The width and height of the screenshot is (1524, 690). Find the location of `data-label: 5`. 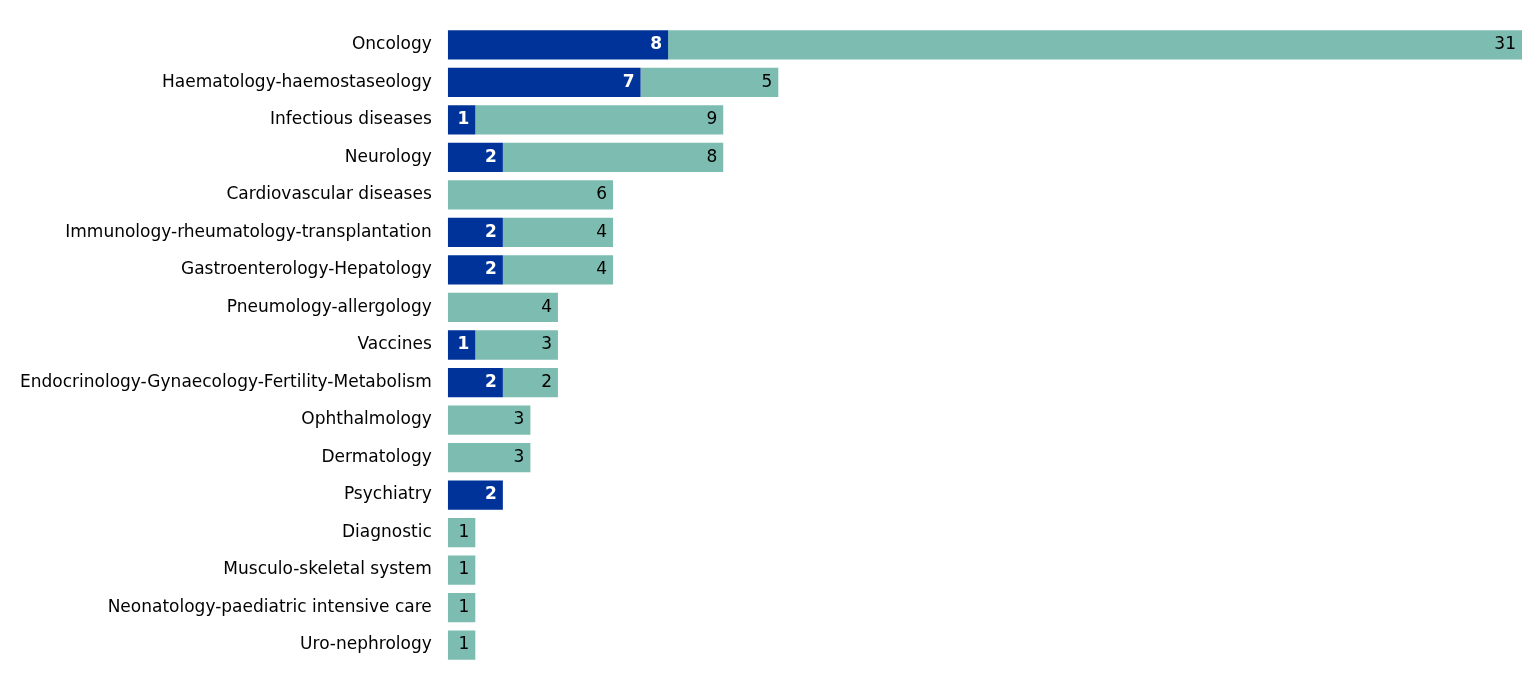

data-label: 5 is located at coordinates (767, 80).